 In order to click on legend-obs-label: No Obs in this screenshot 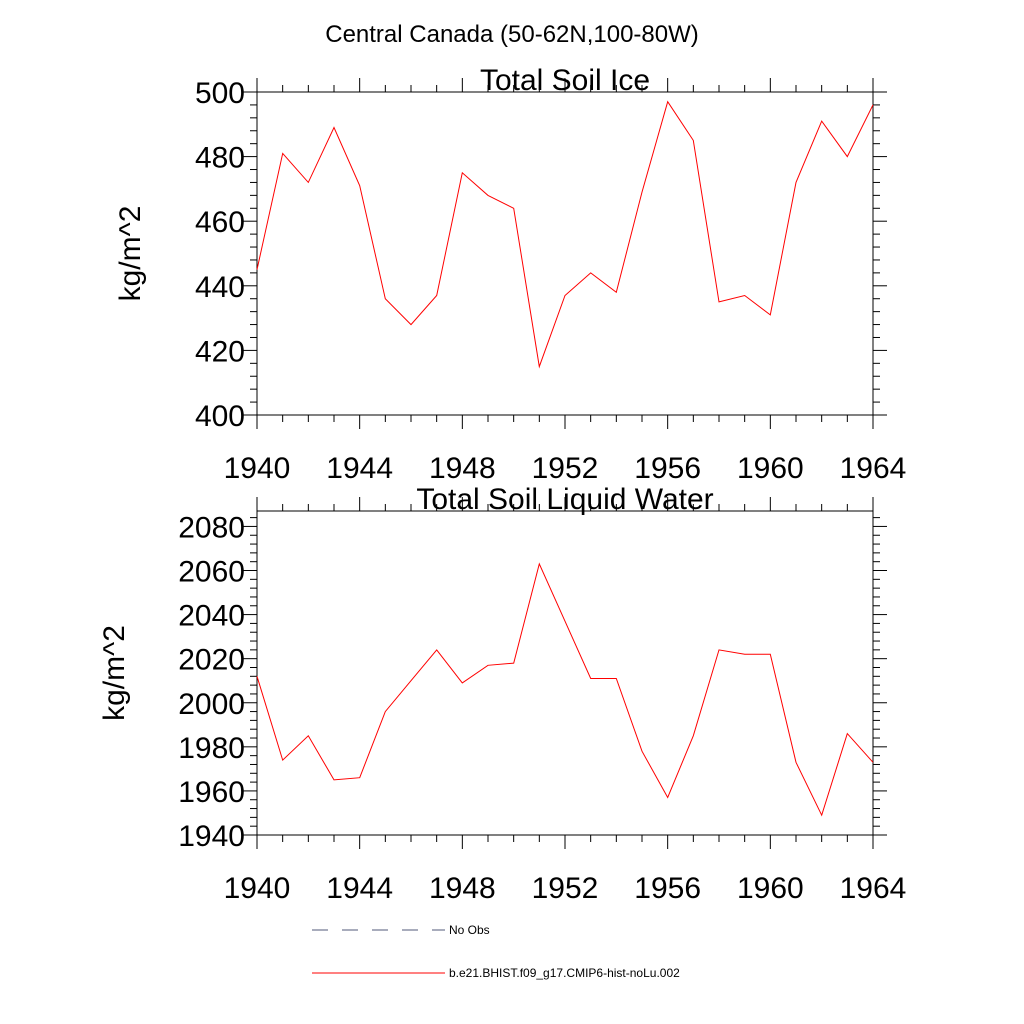, I will do `click(469, 930)`.